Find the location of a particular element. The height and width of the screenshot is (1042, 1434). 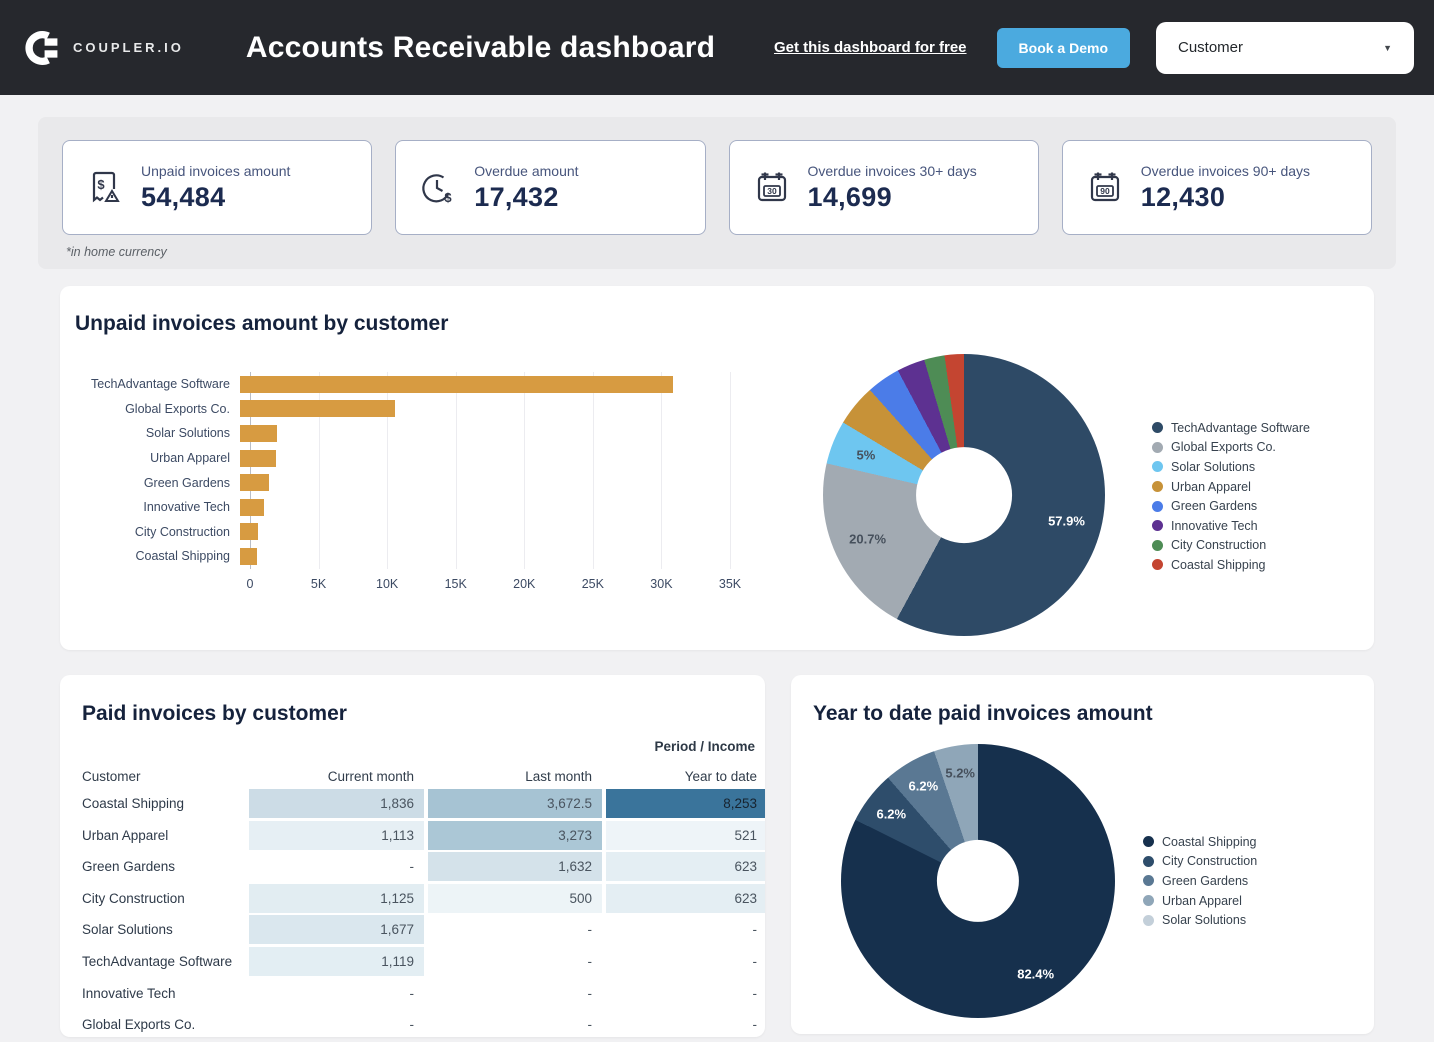

kpi-value: 14,699 is located at coordinates (849, 196).